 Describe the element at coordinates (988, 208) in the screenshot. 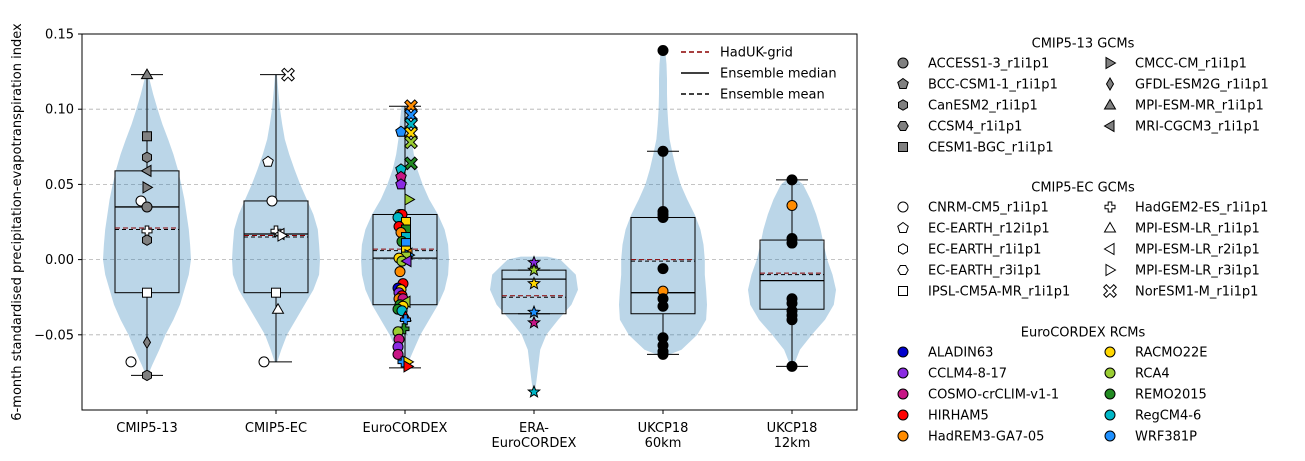

I see `legend-label: CNRM-CM5_r1i1p1` at that location.